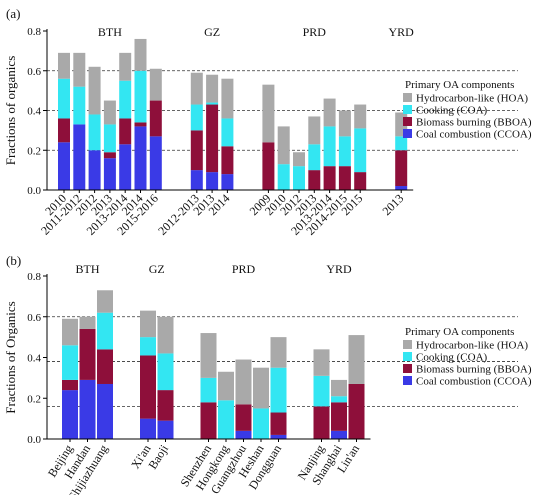 The image size is (550, 495). I want to click on legend-swatch-bboa, so click(407, 368).